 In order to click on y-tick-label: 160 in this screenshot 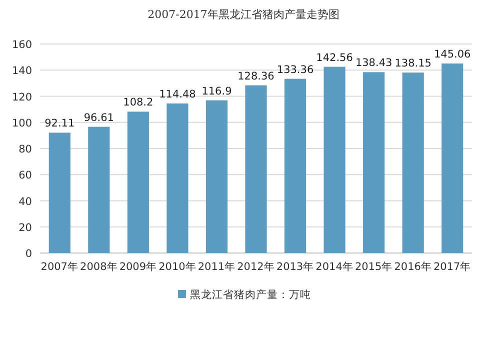, I will do `click(22, 45)`.